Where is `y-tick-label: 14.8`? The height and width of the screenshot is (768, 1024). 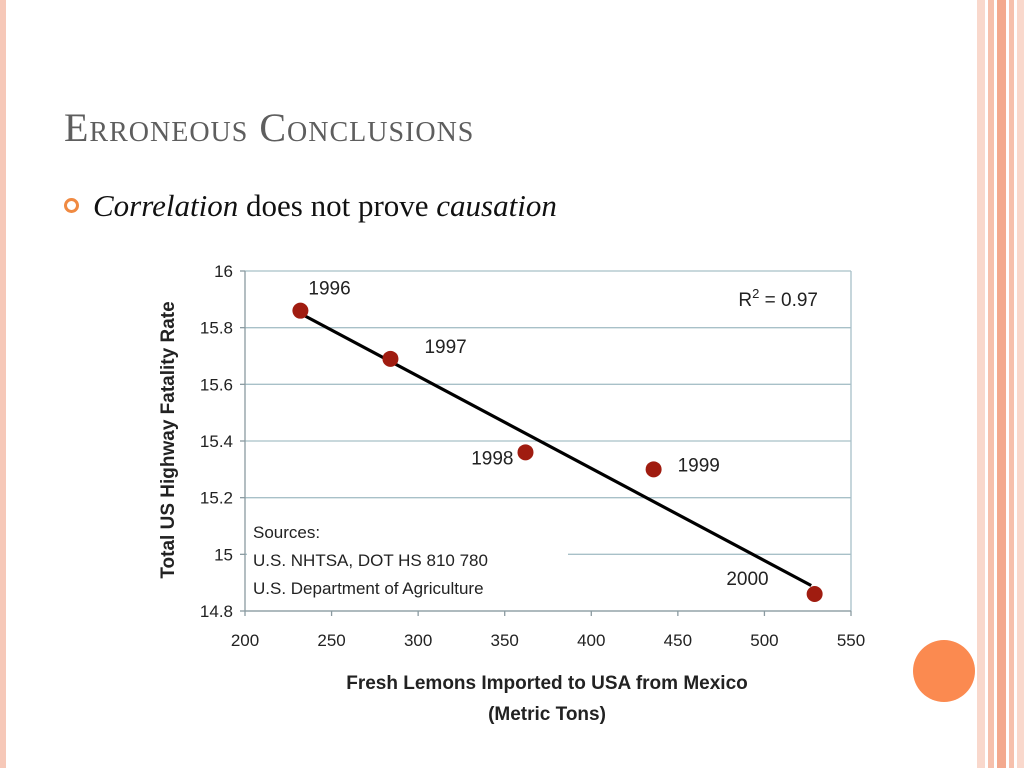 y-tick-label: 14.8 is located at coordinates (216, 611).